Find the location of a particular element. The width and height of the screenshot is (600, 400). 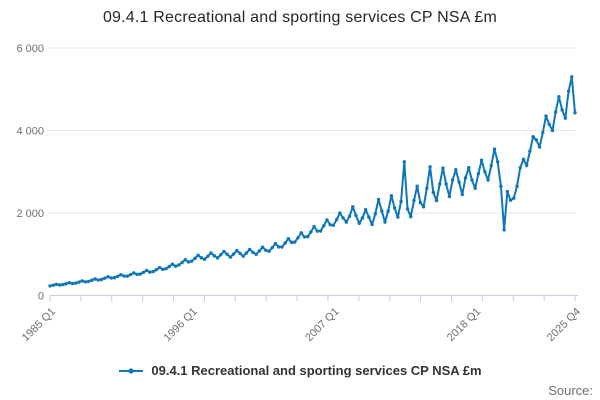

legend-series-marker-icon is located at coordinates (131, 370).